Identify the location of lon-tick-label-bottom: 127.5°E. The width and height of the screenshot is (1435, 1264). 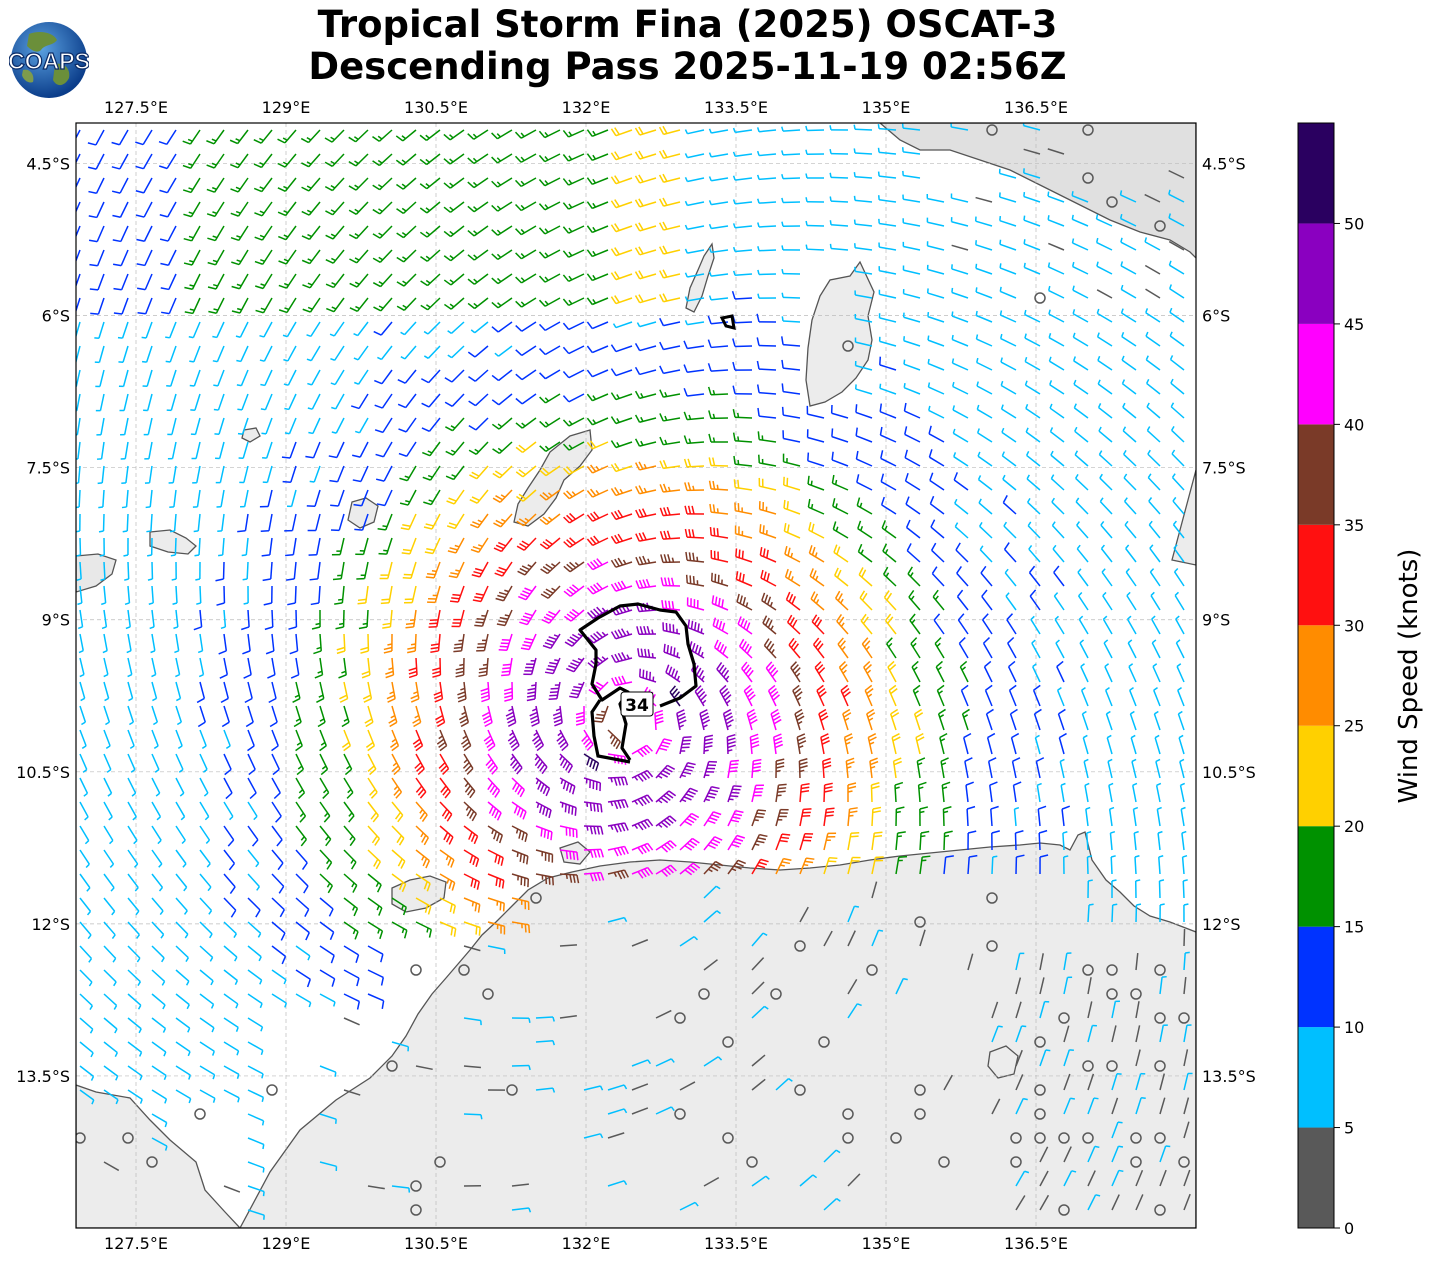
(136, 1243).